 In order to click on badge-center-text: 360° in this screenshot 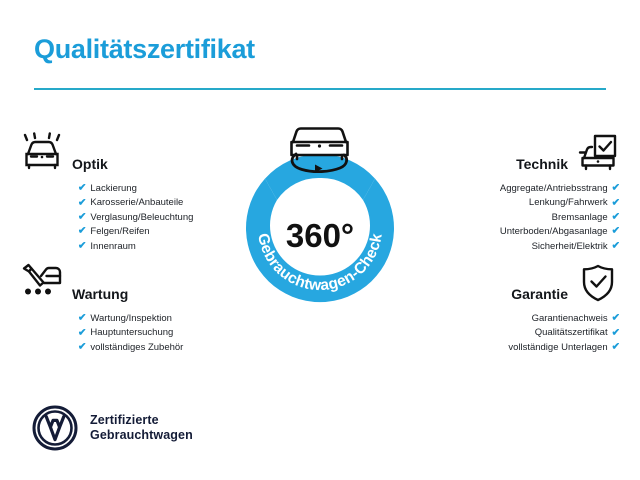, I will do `click(320, 235)`.